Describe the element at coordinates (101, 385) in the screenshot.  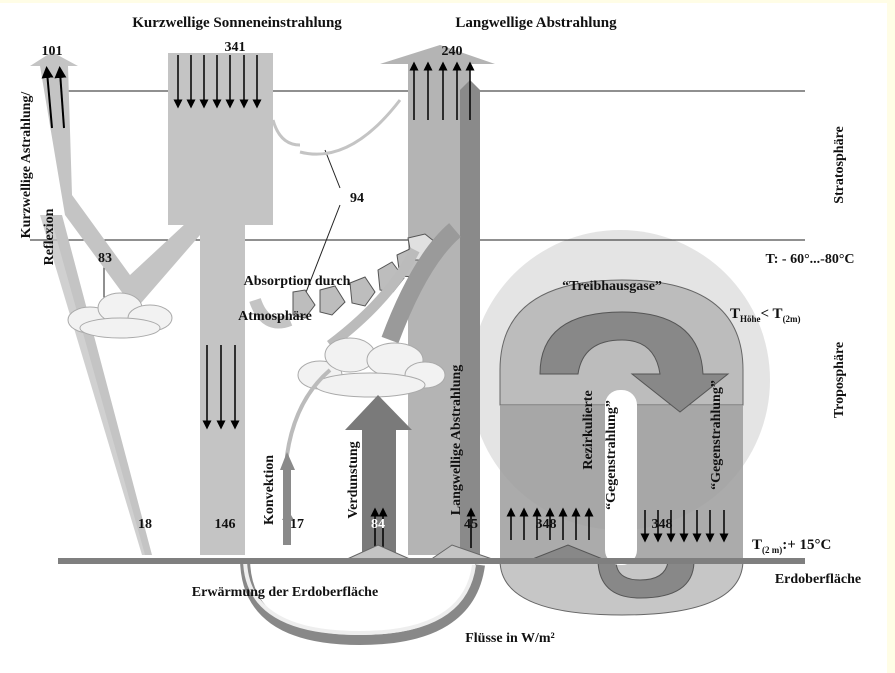
I see `reflection-ray-surface` at that location.